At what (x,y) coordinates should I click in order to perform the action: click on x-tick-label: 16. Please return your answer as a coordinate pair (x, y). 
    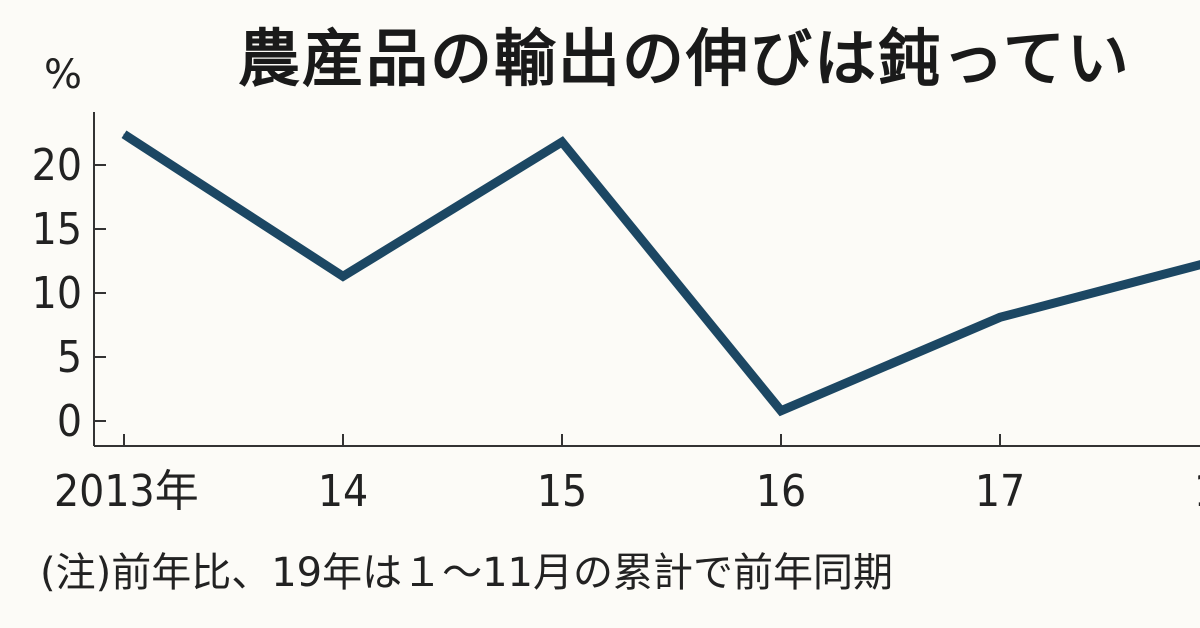
    Looking at the image, I should click on (781, 491).